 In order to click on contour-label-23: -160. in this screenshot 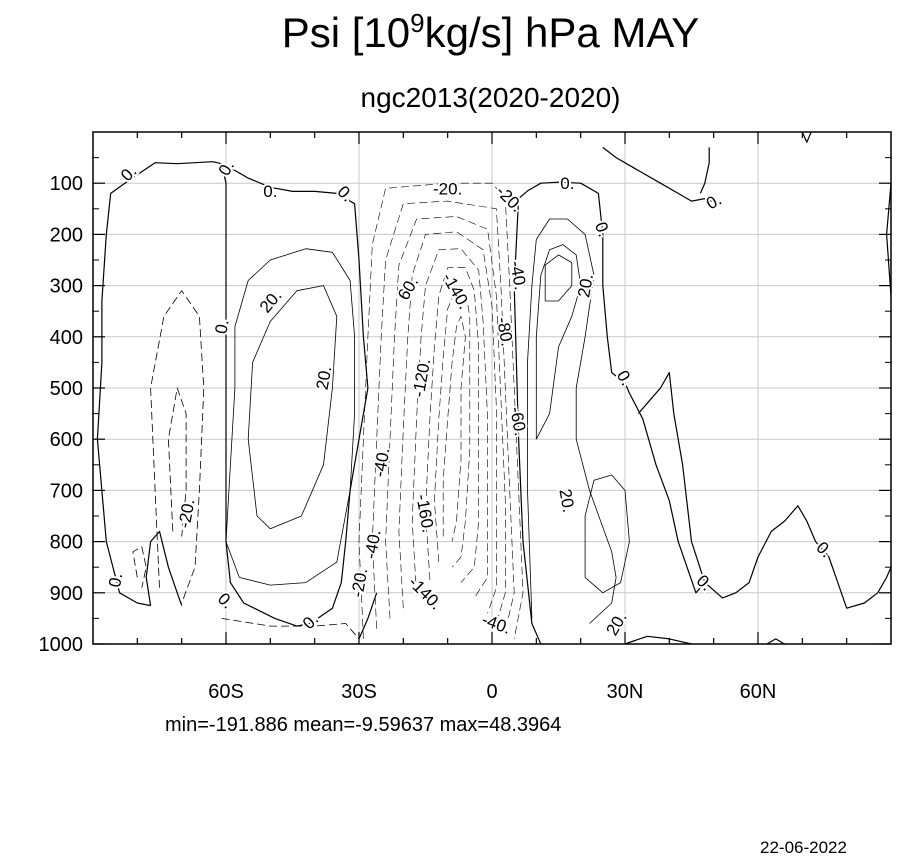, I will do `click(424, 513)`.